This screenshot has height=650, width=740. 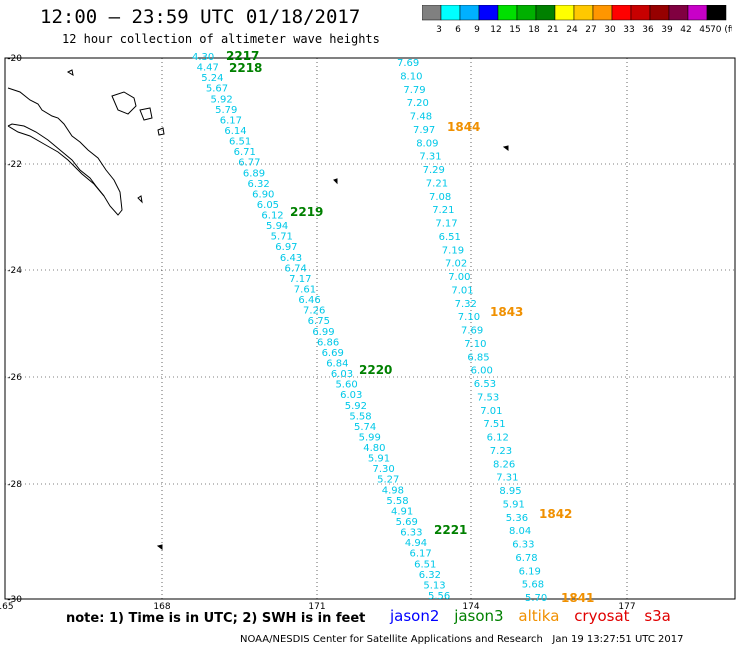 What do you see at coordinates (458, 30) in the screenshot?
I see `colorbar-label: 6` at bounding box center [458, 30].